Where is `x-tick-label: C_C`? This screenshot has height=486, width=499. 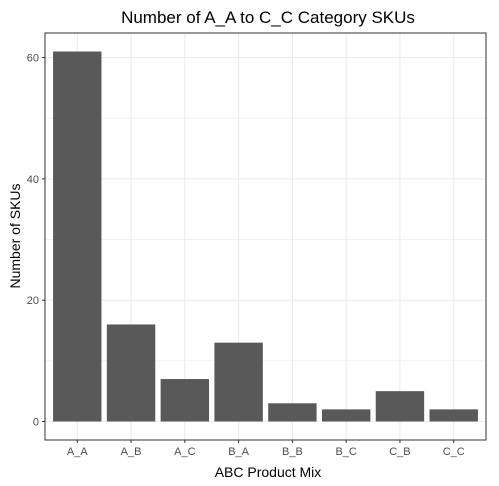 x-tick-label: C_C is located at coordinates (454, 452).